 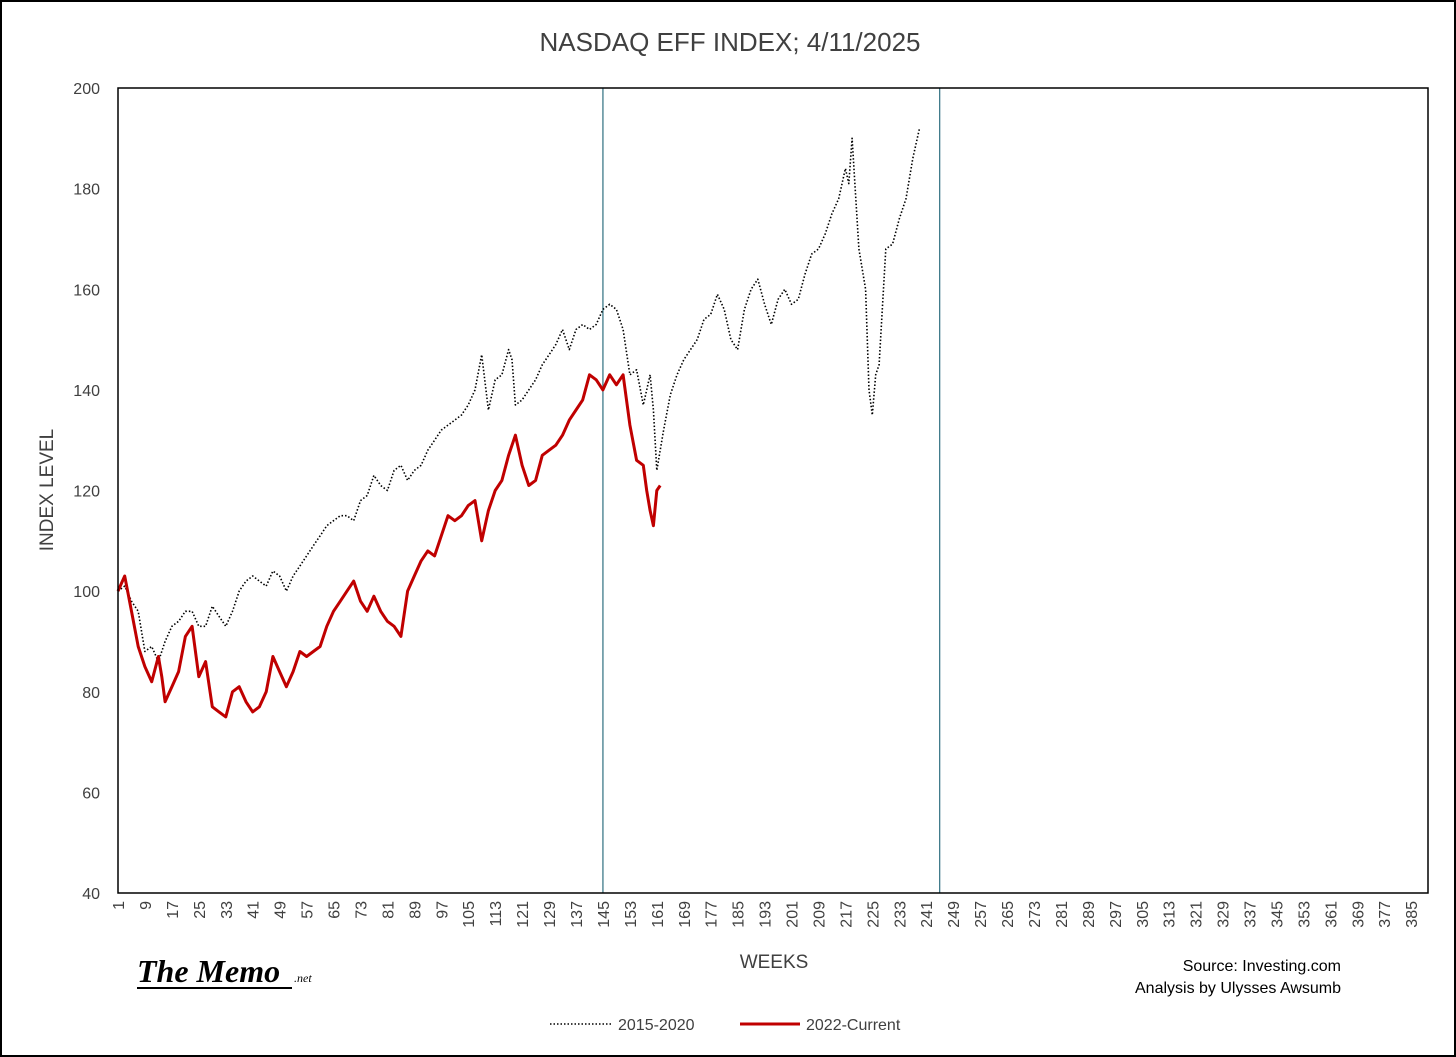 What do you see at coordinates (1412, 914) in the screenshot?
I see `x-tick-label: 385` at bounding box center [1412, 914].